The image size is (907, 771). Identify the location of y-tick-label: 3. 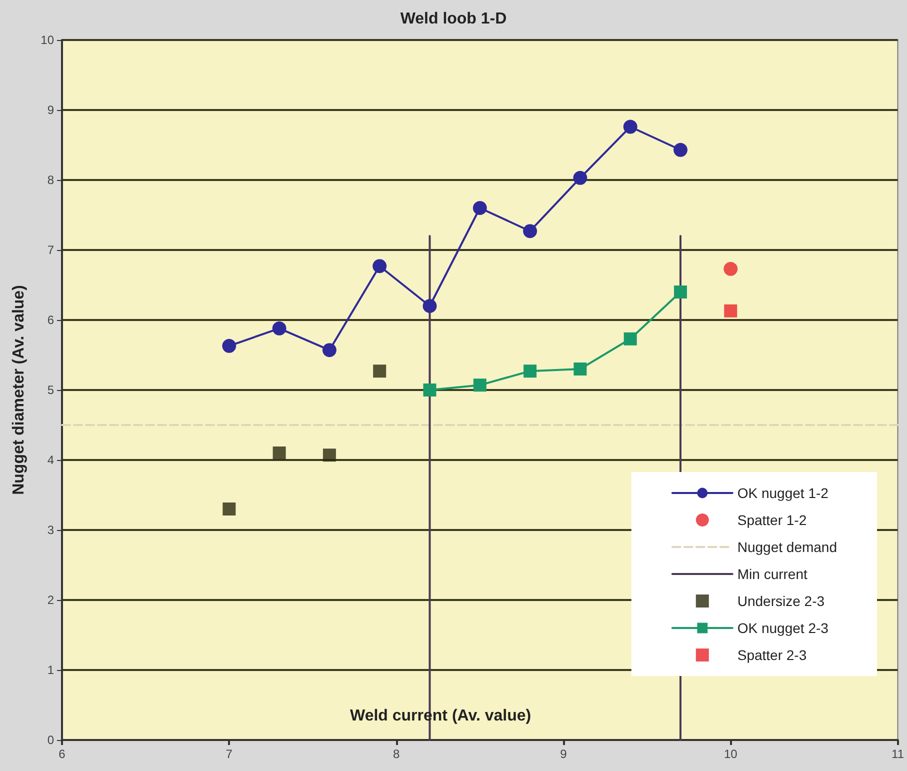
(50, 530).